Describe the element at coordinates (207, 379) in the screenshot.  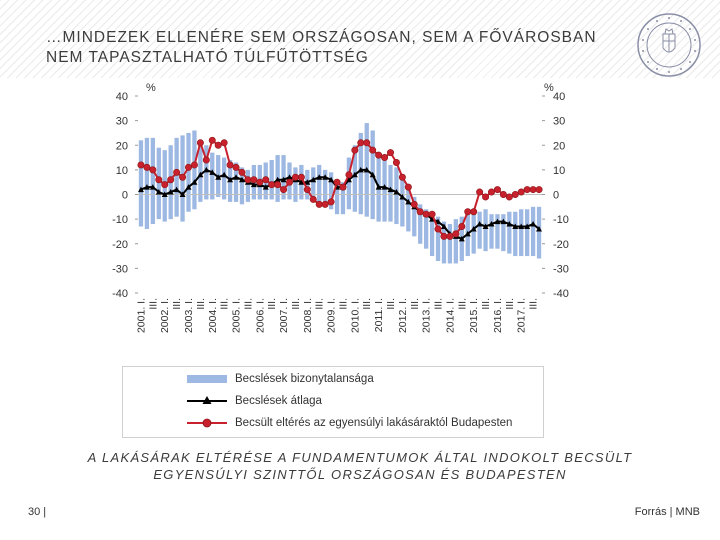
I see `legend-band-swatch` at that location.